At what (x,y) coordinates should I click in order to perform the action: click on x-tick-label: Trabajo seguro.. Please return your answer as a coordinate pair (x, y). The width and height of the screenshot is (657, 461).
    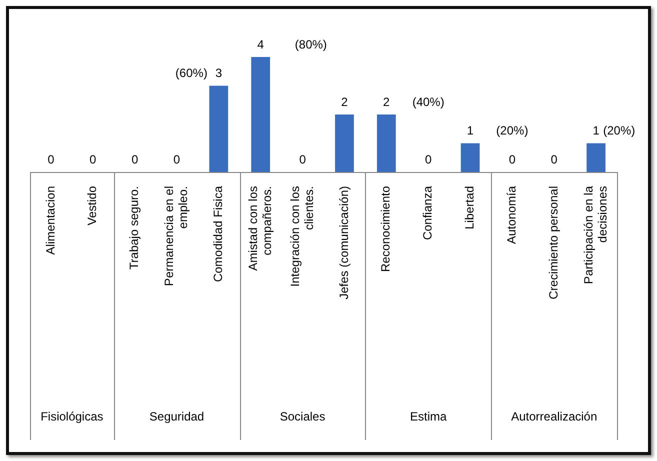
    Looking at the image, I should click on (134, 228).